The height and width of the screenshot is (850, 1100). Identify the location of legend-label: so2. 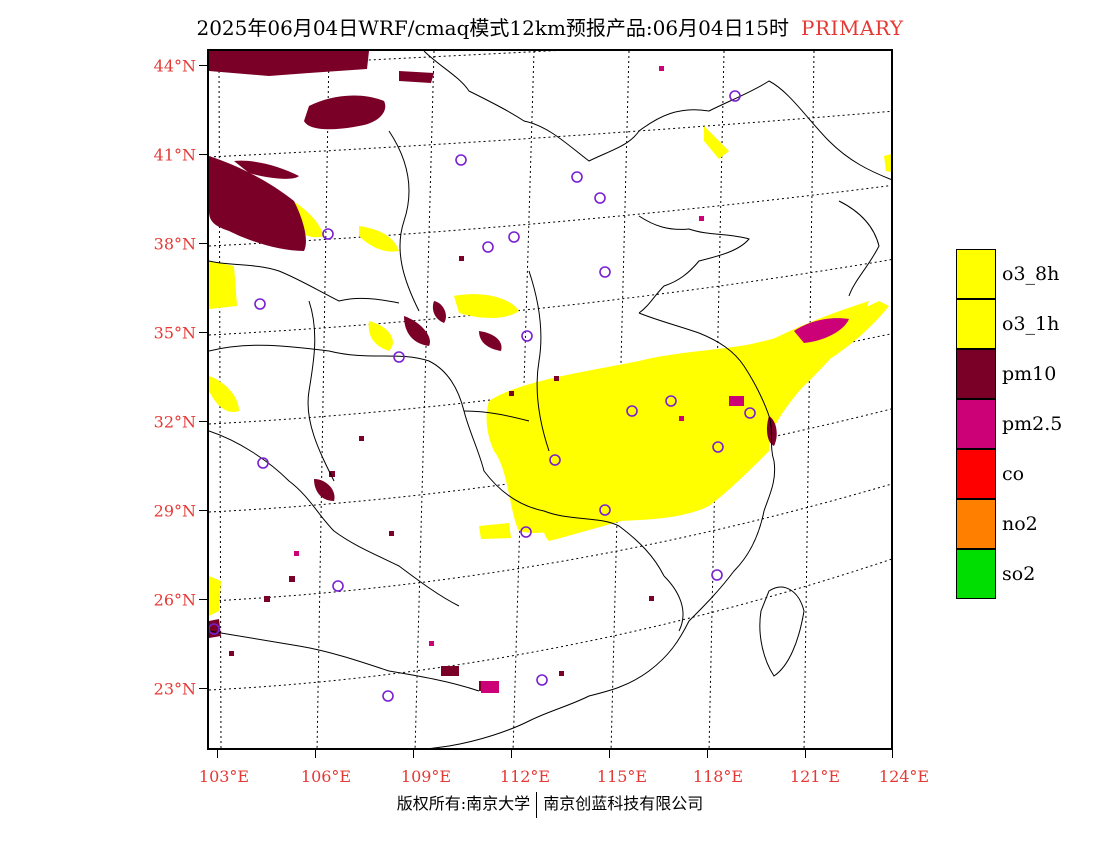
(1019, 574).